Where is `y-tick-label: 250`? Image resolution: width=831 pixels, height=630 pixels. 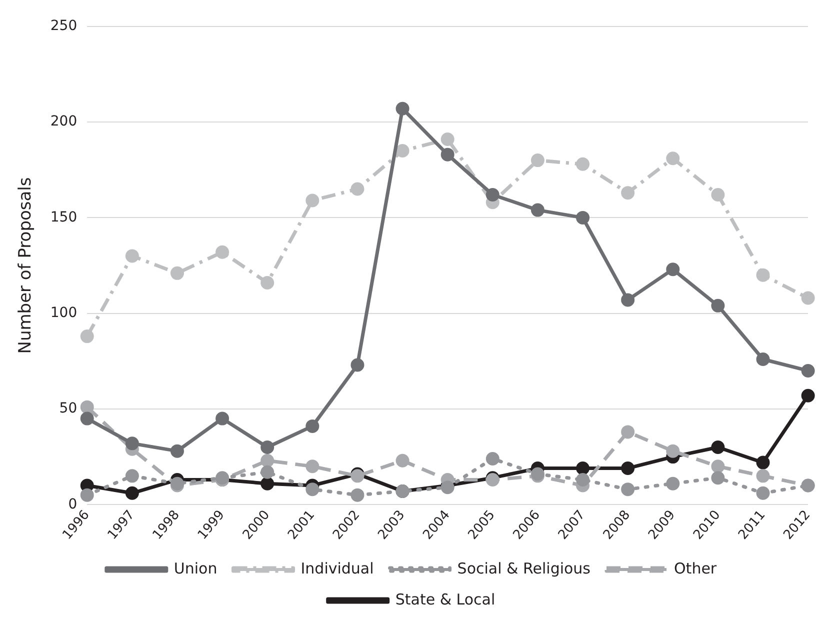
y-tick-label: 250 is located at coordinates (64, 26).